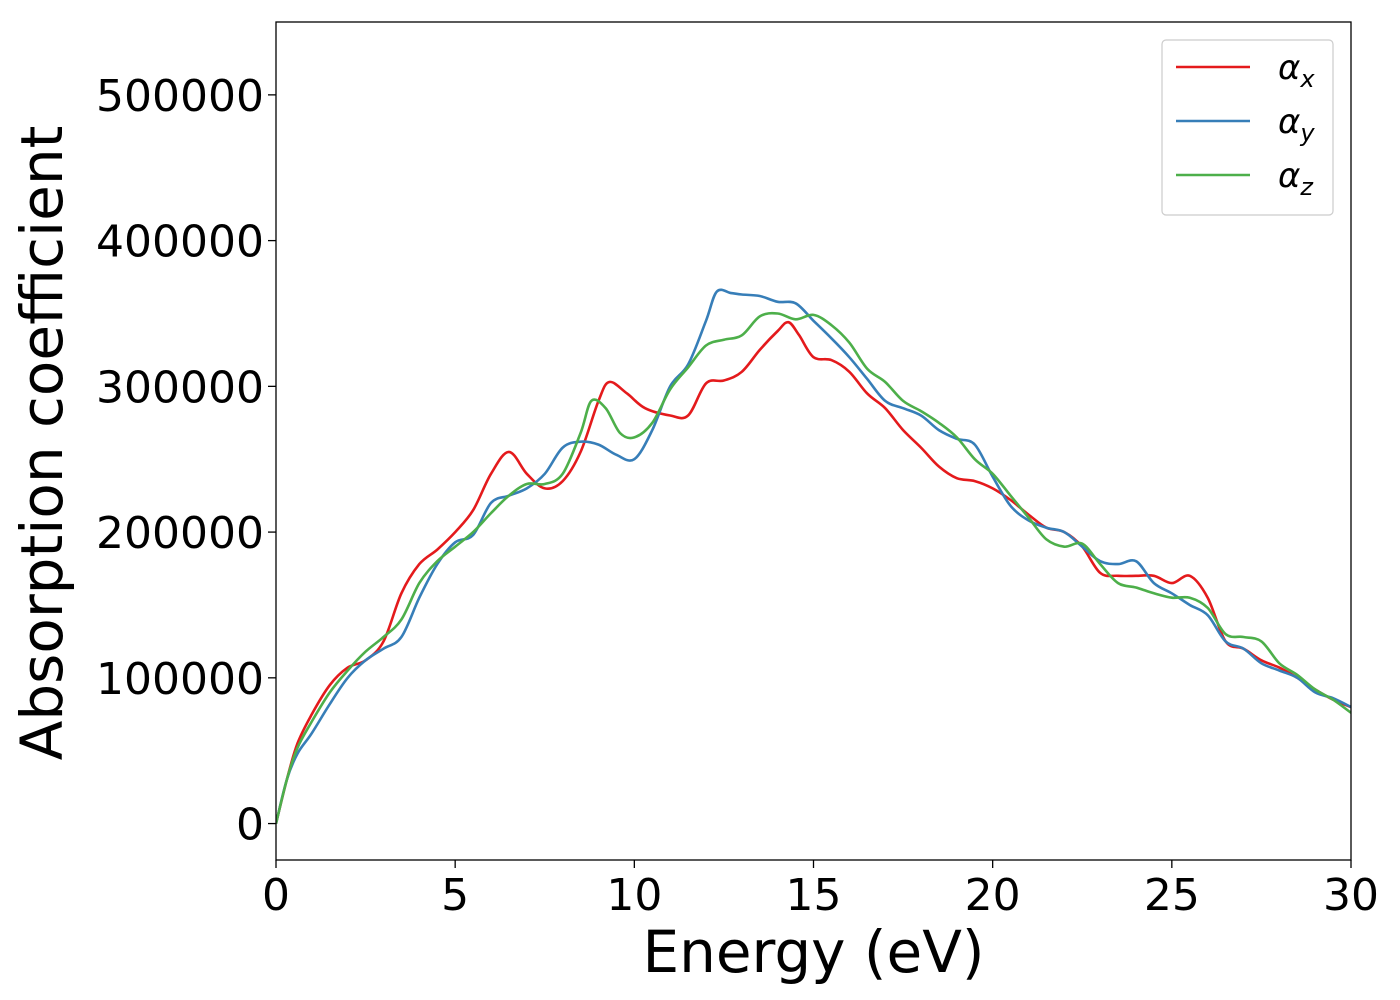 The height and width of the screenshot is (1000, 1400). Describe the element at coordinates (276, 895) in the screenshot. I see `x-tick-label: 0` at that location.